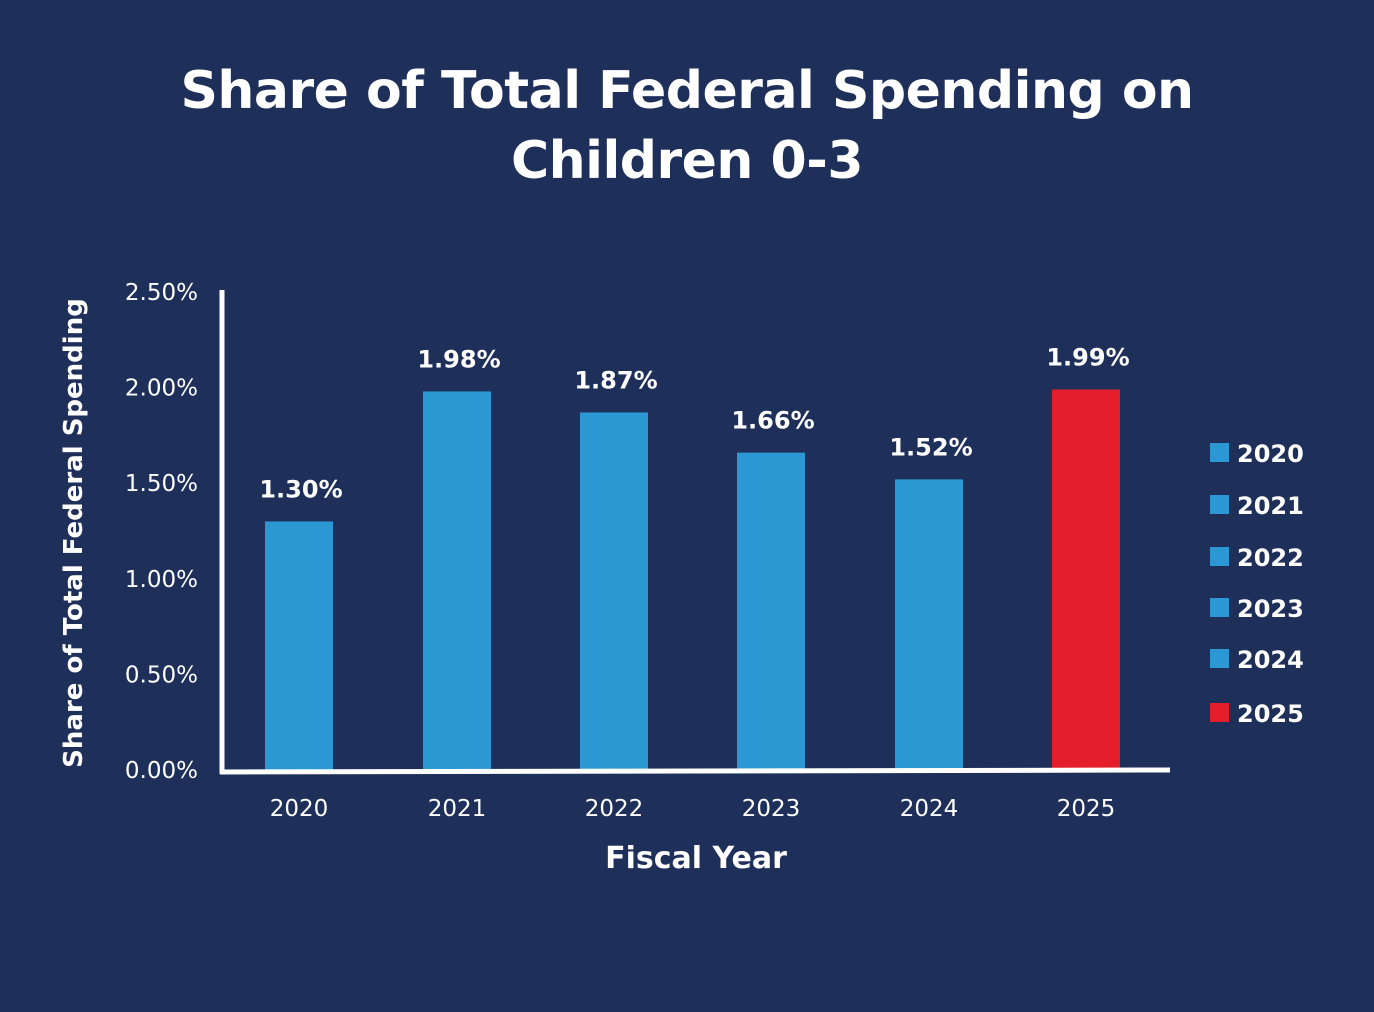  Describe the element at coordinates (161, 771) in the screenshot. I see `y-tick-label: 0.00%` at that location.